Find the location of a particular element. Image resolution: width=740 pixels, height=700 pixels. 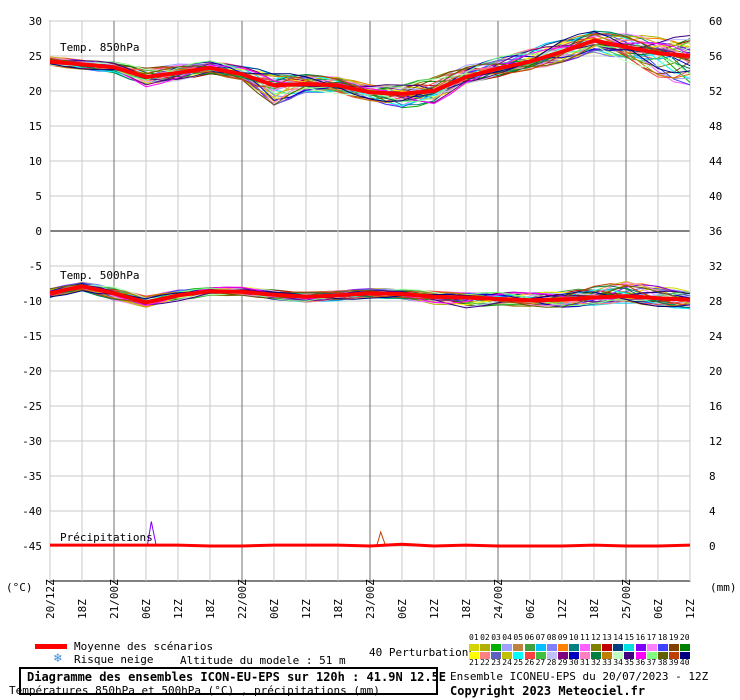

mean-line-t850 is located at coordinates (370, 67).